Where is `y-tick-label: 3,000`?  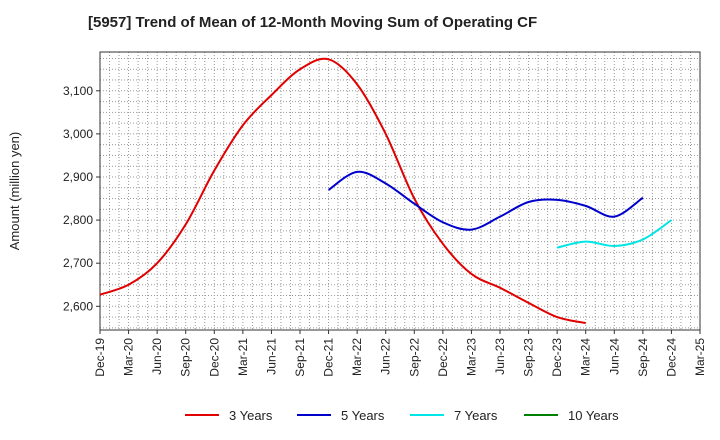 y-tick-label: 3,000 is located at coordinates (78, 134).